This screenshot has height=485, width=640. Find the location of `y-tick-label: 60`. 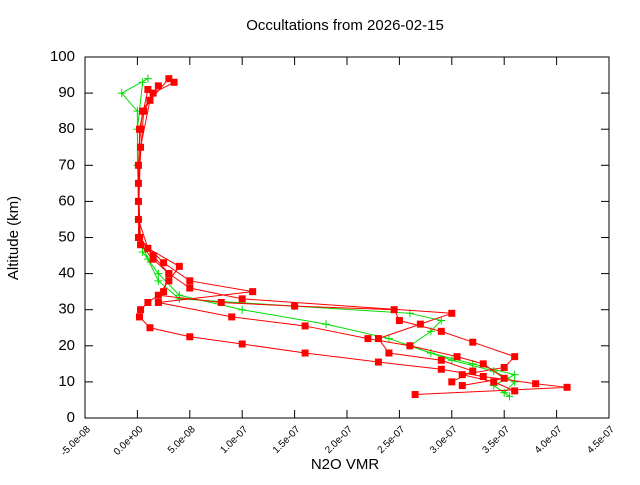

y-tick-label: 60 is located at coordinates (66, 200).